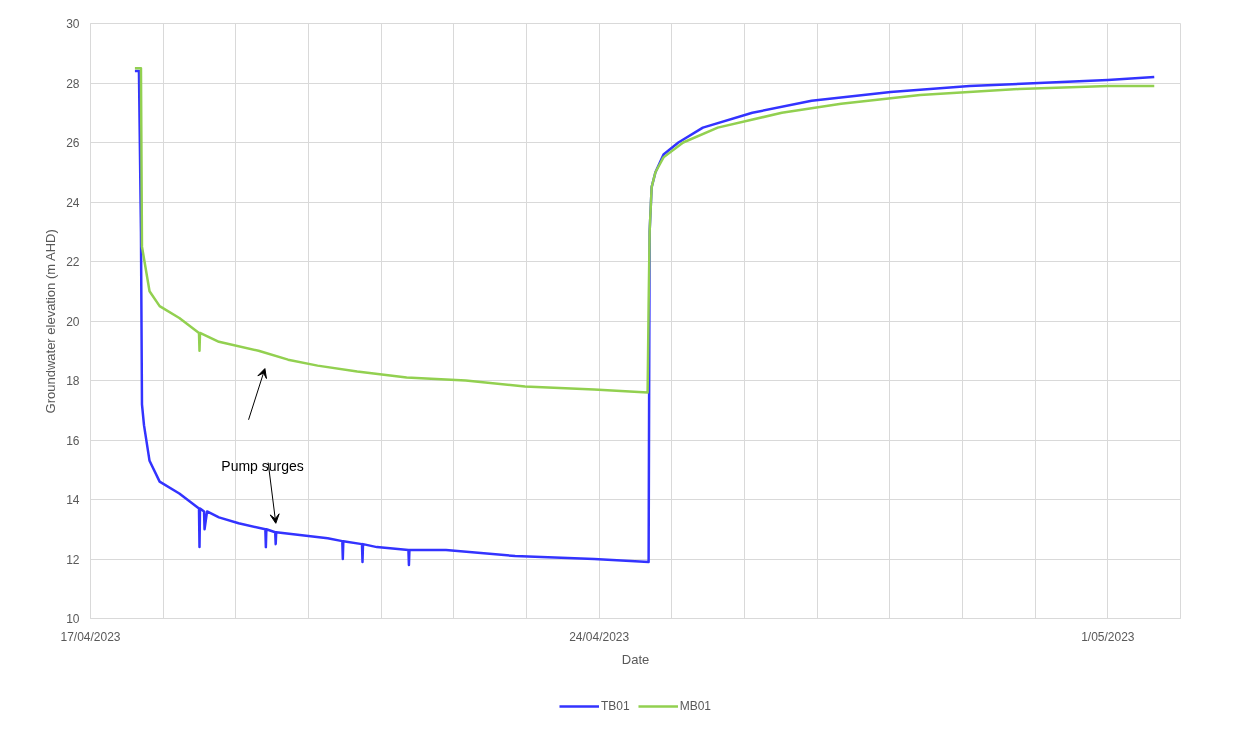  Describe the element at coordinates (73, 500) in the screenshot. I see `y-tick-label: 14` at that location.